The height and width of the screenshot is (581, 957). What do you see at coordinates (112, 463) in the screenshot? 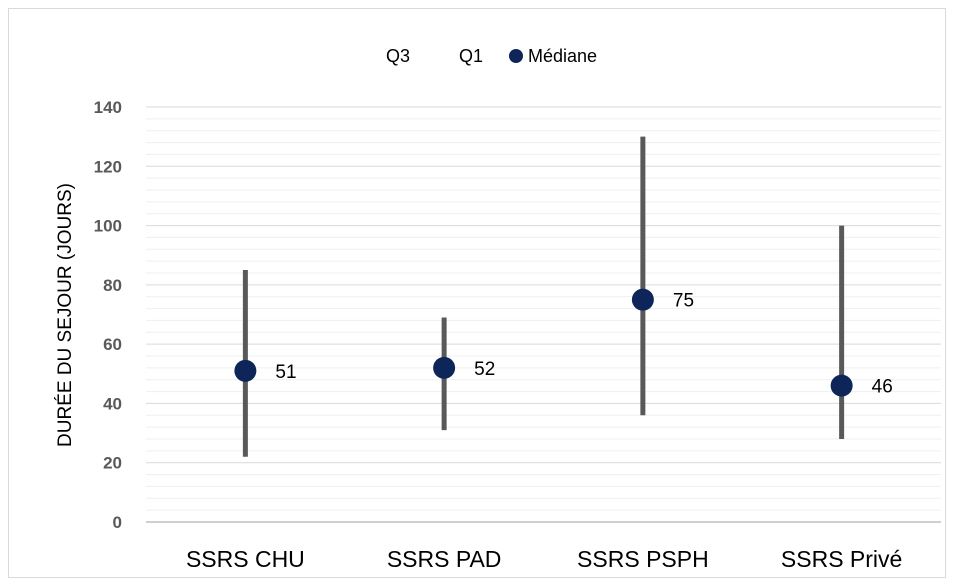
I see `y-tick-label: 20` at bounding box center [112, 463].